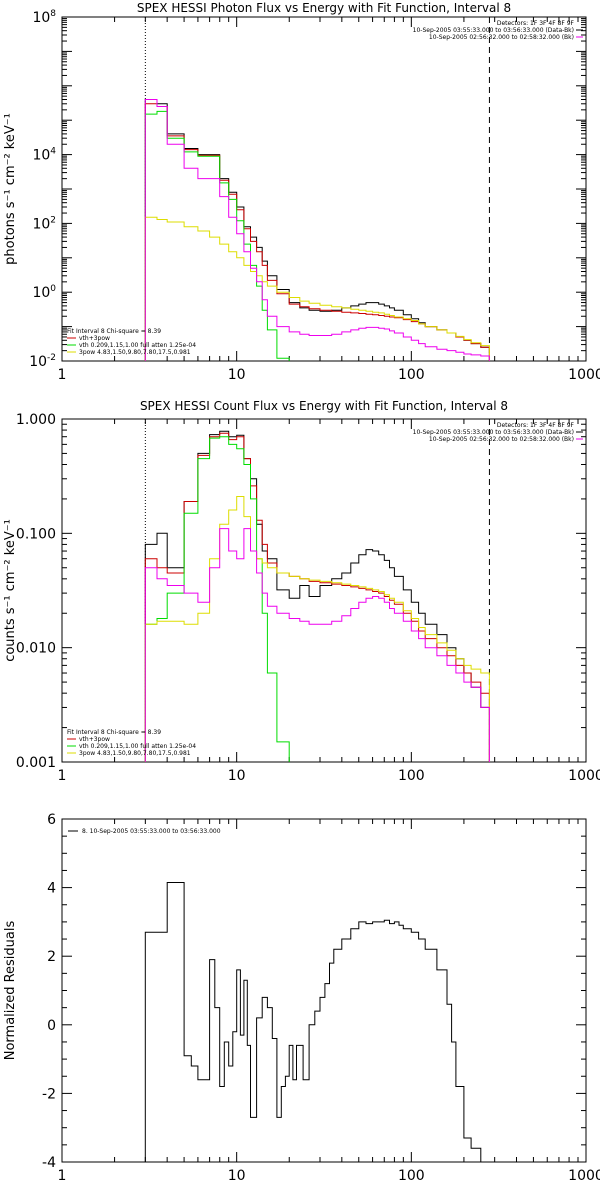 The width and height of the screenshot is (600, 1200). Describe the element at coordinates (51, 820) in the screenshot. I see `y-tick-label: 6` at that location.